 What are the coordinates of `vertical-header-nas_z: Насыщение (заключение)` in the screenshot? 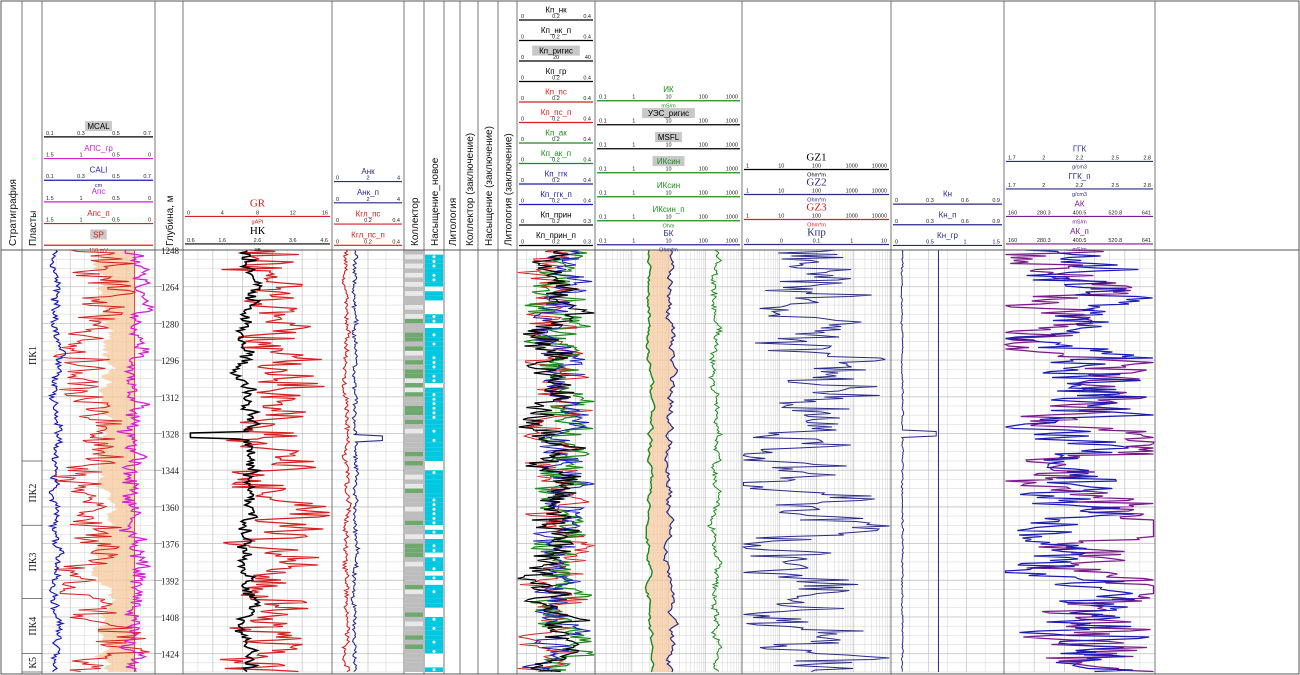 It's located at (489, 186).